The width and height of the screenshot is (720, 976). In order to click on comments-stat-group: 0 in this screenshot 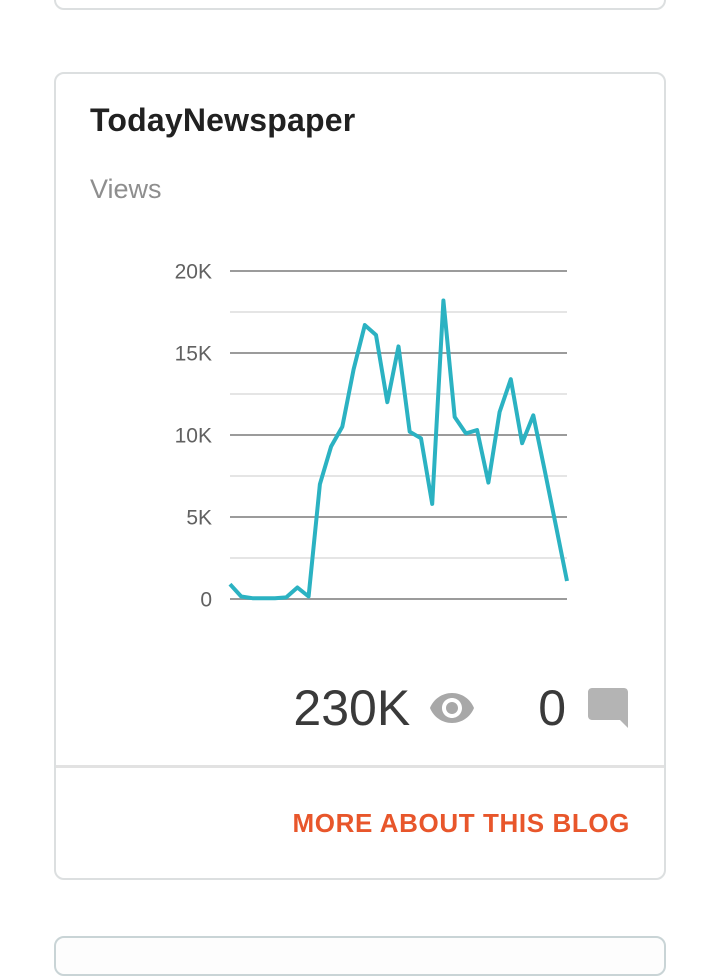, I will do `click(585, 708)`.